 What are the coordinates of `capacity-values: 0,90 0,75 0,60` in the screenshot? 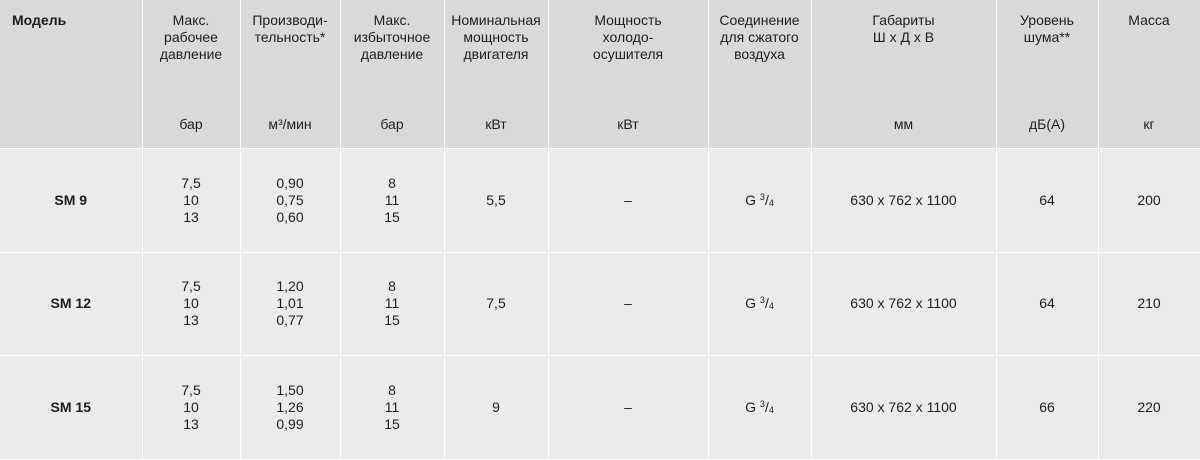 It's located at (290, 199).